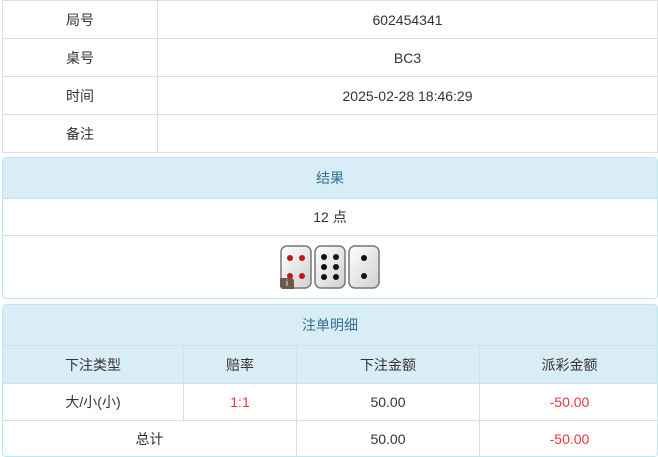 The image size is (658, 457). I want to click on die-6-icon, so click(330, 267).